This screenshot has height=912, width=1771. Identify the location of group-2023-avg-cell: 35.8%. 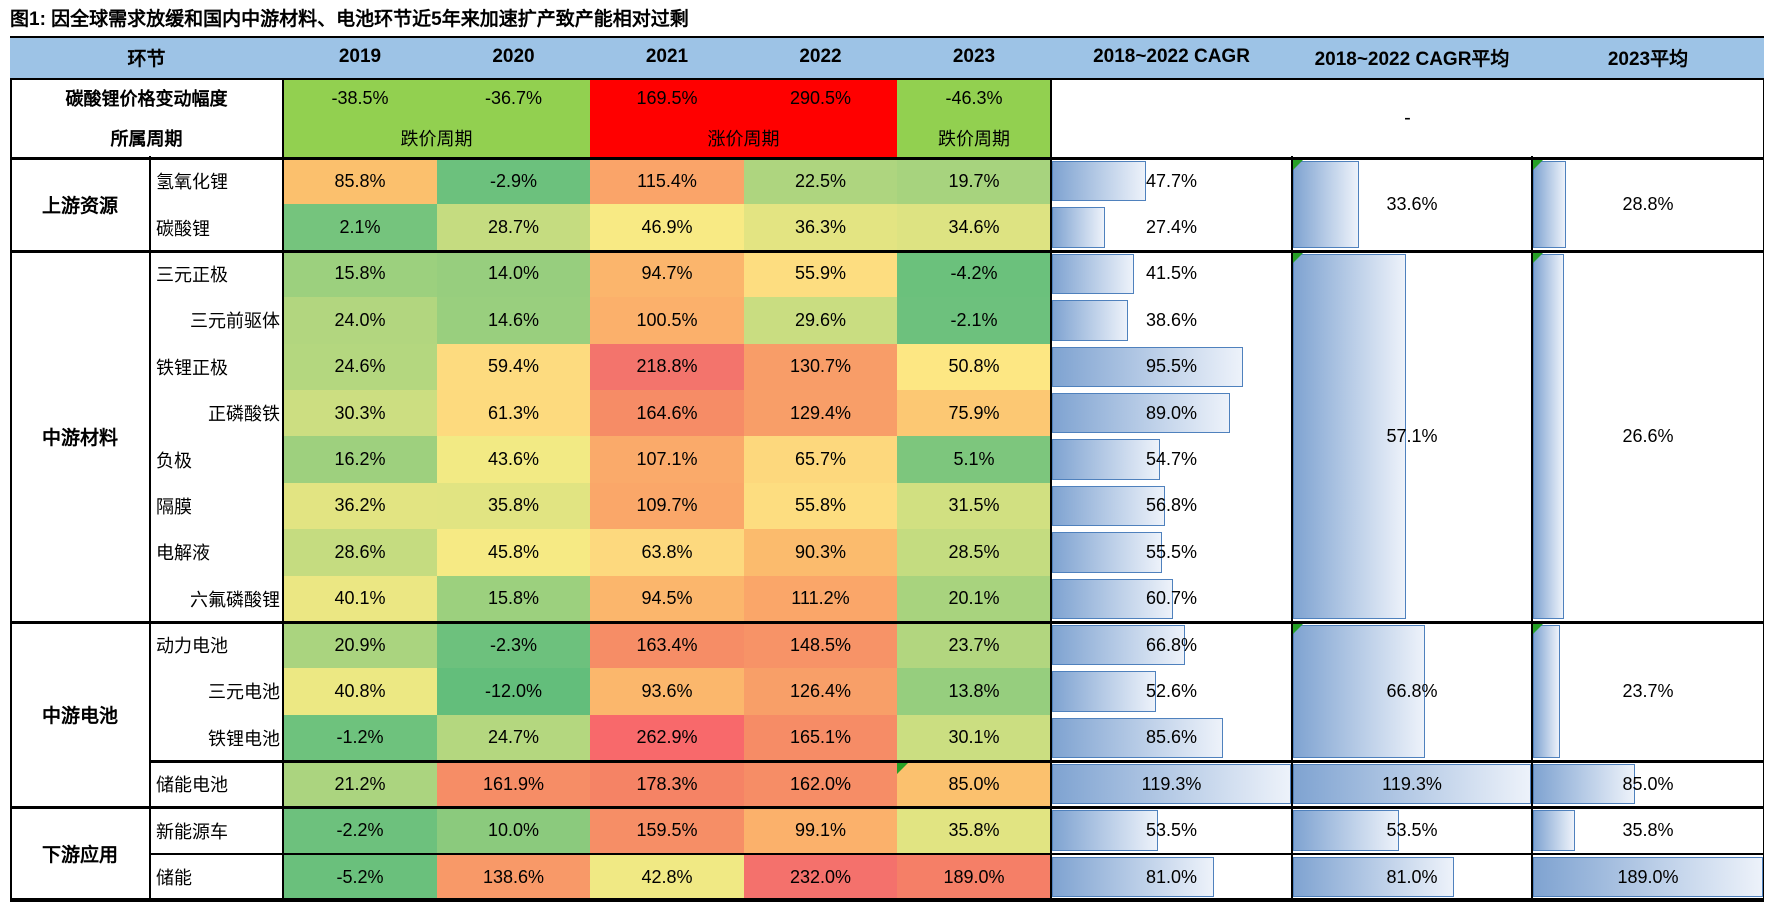
(1648, 830).